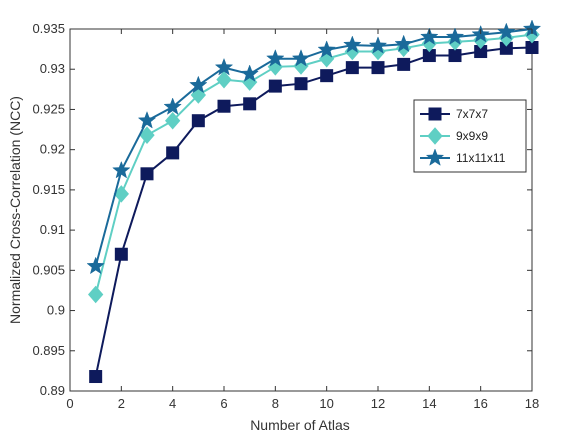 Image resolution: width=567 pixels, height=439 pixels. I want to click on legend: 7x7x7 9x9x9 11x11x11, so click(470, 136).